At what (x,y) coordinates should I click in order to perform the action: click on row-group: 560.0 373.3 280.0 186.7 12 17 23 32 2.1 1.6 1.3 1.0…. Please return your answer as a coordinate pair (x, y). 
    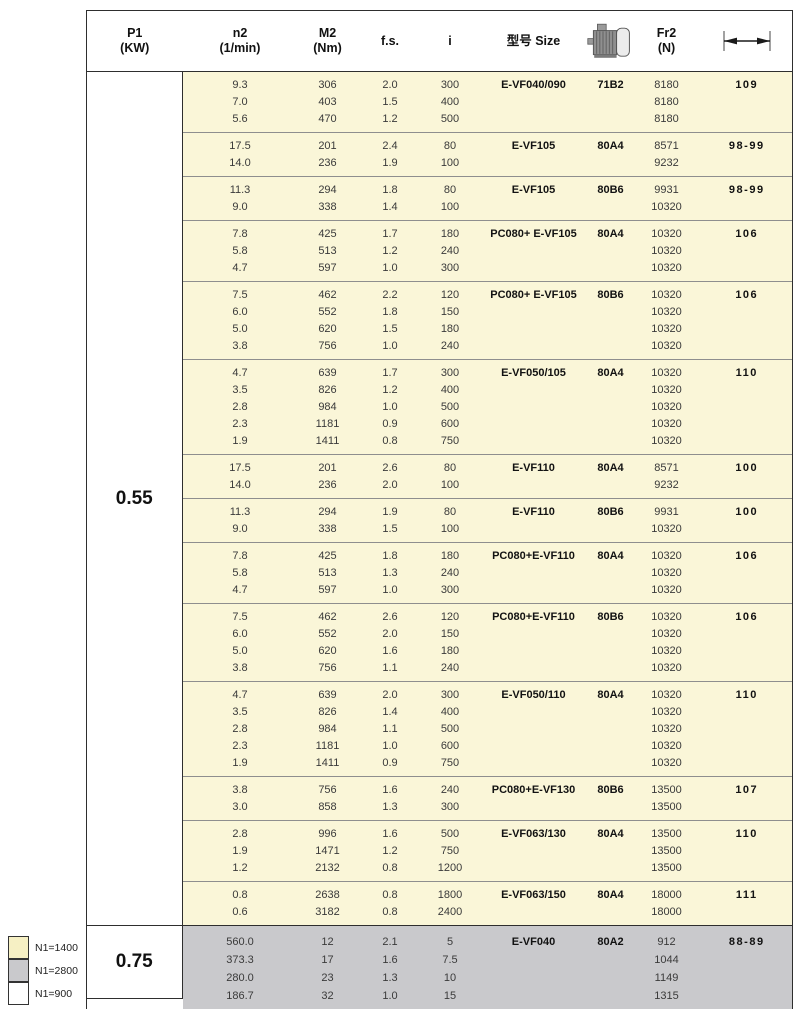
    Looking at the image, I should click on (488, 967).